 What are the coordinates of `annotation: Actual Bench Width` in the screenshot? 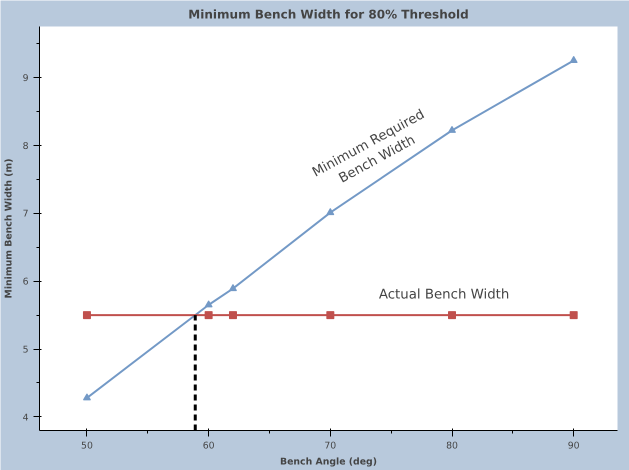 It's located at (444, 294).